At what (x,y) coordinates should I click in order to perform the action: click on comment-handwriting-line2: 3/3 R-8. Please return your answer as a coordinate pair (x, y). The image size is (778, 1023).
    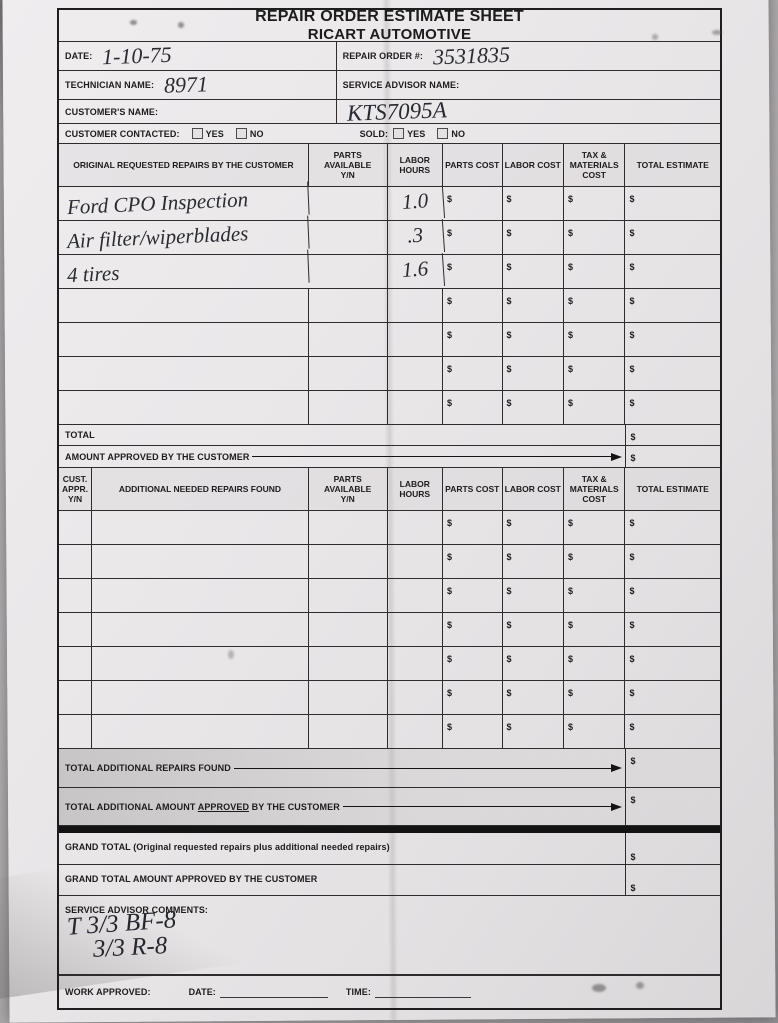
    Looking at the image, I should click on (130, 947).